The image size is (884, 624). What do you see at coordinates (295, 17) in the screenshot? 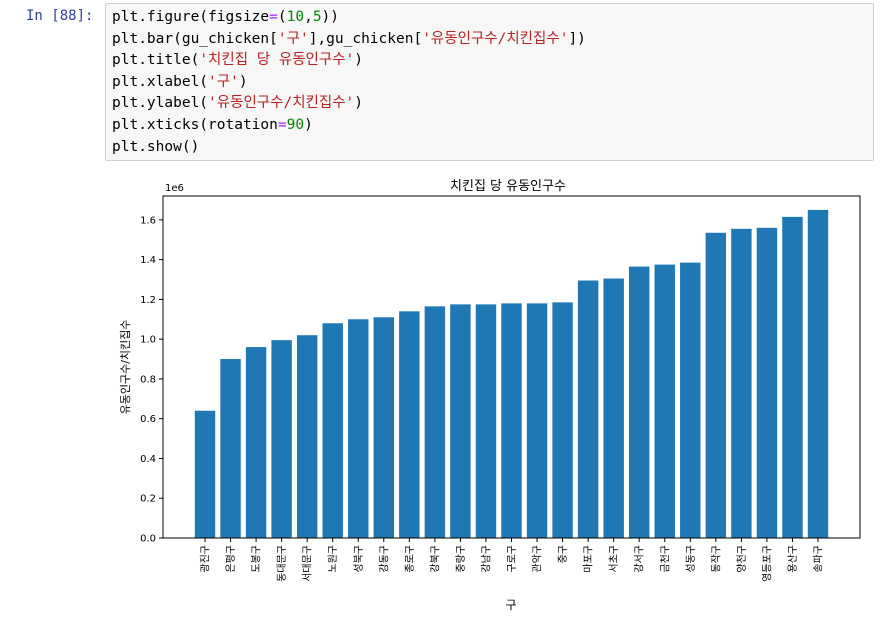
I see `code-number: 10` at bounding box center [295, 17].